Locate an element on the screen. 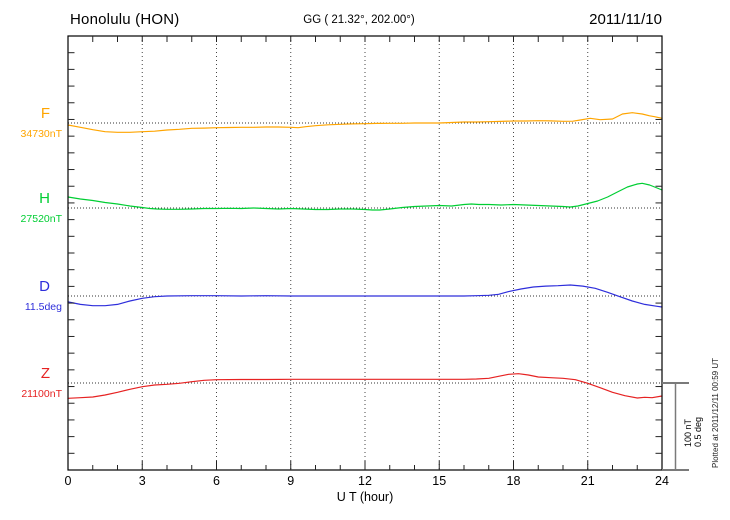  plot-date: 2011/11/10 is located at coordinates (625, 19).